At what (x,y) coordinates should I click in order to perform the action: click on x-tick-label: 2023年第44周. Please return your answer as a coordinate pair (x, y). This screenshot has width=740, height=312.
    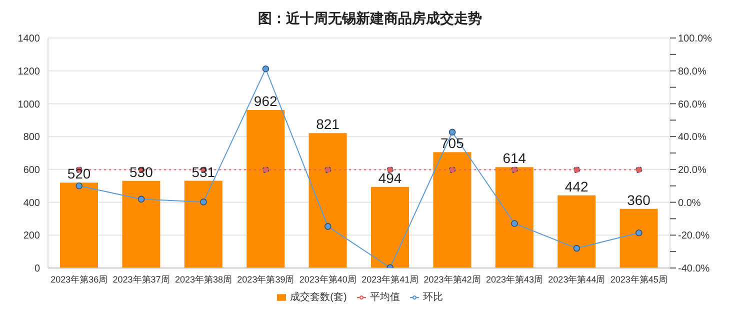
    Looking at the image, I should click on (577, 279).